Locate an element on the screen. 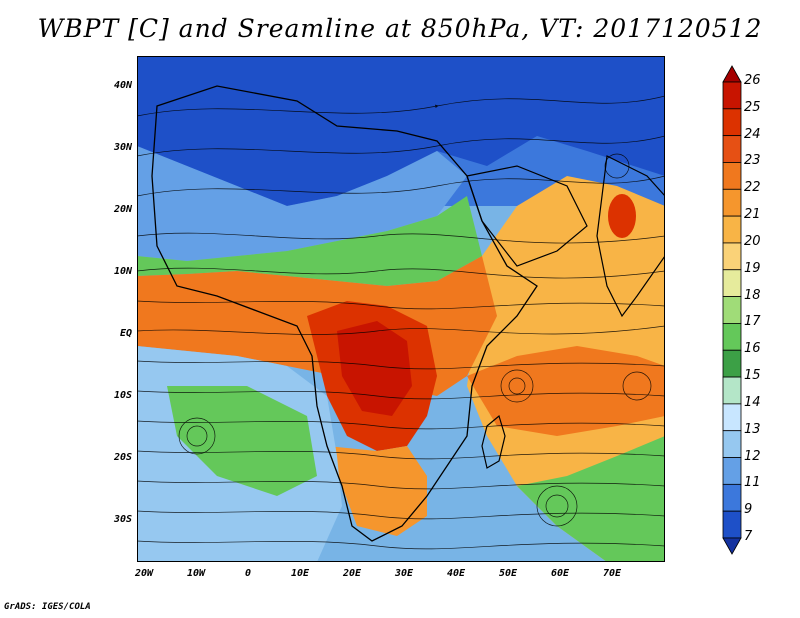  lon-label: 30E is located at coordinates (404, 573).